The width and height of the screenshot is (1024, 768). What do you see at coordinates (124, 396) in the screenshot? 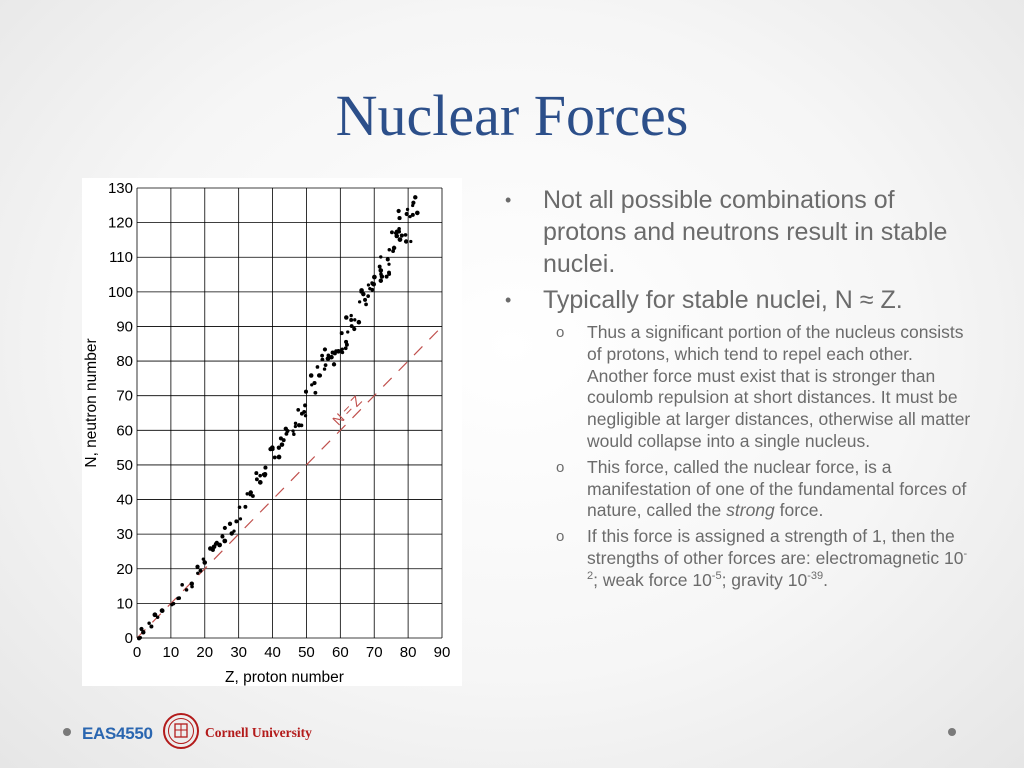
I see `y-tick-label: 70` at bounding box center [124, 396].